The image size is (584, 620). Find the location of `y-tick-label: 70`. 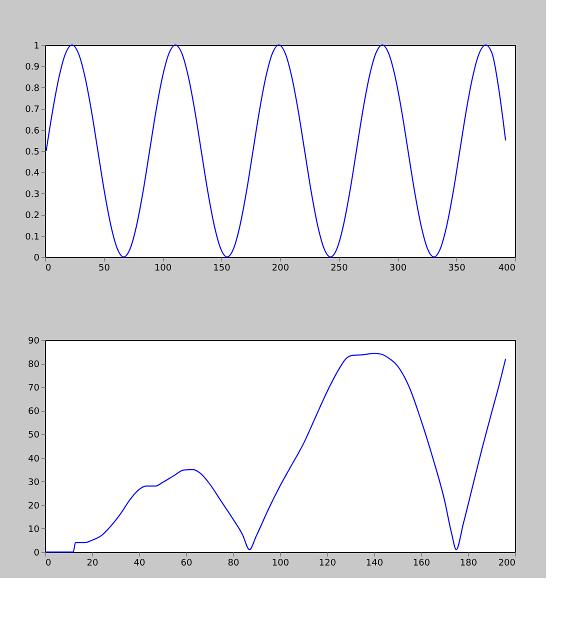

y-tick-label: 70 is located at coordinates (34, 389).